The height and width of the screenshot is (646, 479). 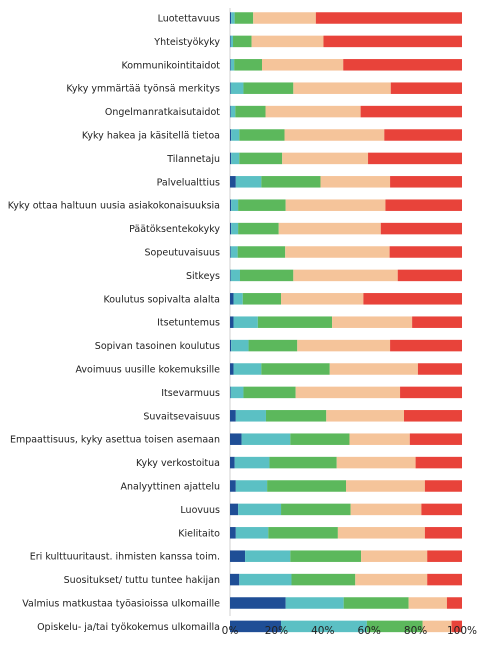 What do you see at coordinates (174, 229) in the screenshot?
I see `category-label: Päätöksentekokyky` at bounding box center [174, 229].